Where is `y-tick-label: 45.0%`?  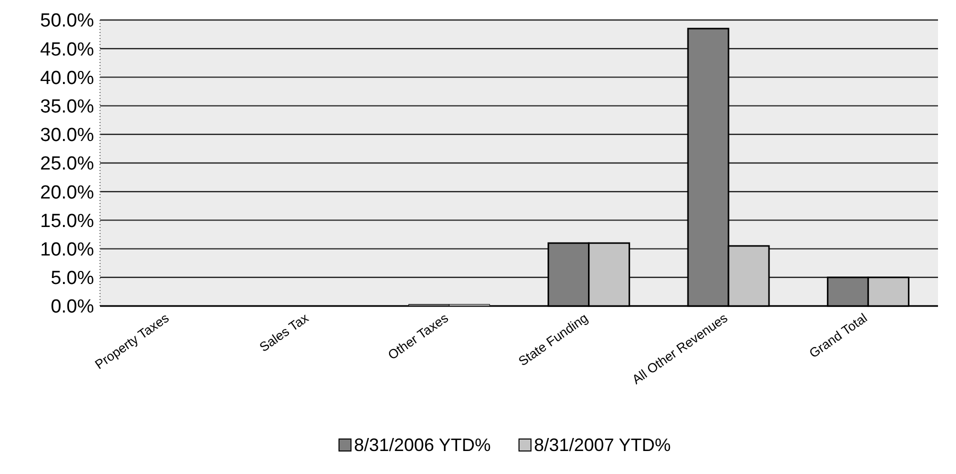
y-tick-label: 45.0% is located at coordinates (67, 49).